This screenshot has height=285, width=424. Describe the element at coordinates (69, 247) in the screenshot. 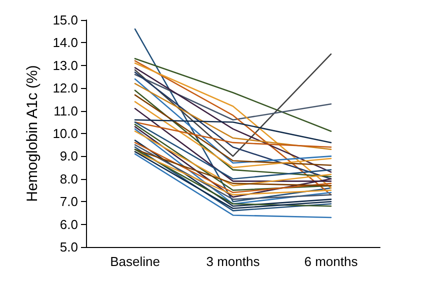

I see `y-tick-label: 5.0` at that location.